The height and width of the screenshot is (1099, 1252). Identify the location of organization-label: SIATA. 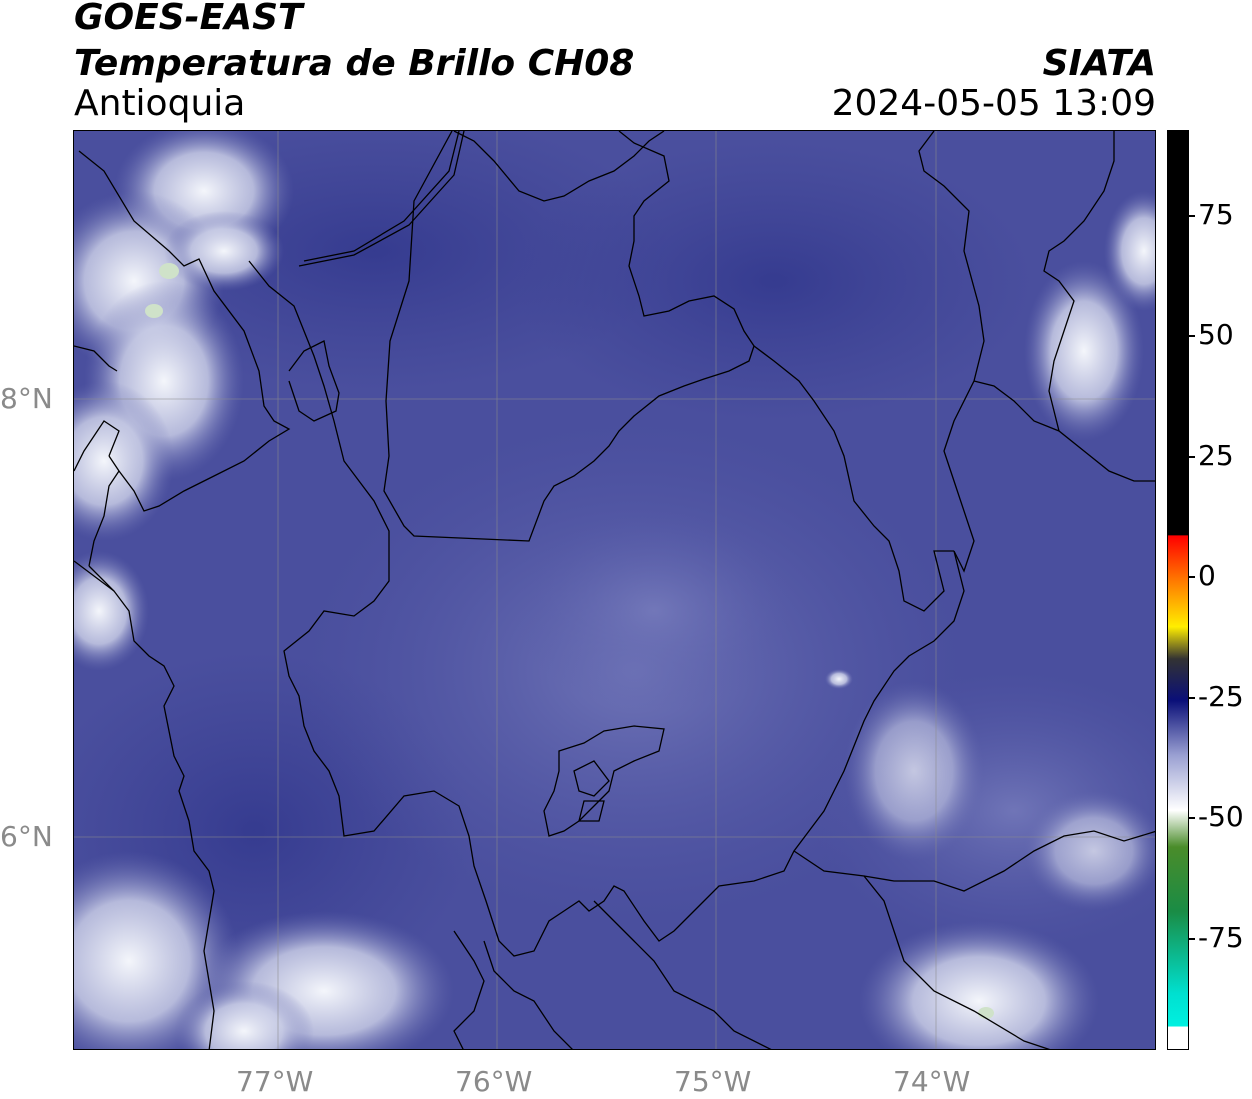
(1099, 63).